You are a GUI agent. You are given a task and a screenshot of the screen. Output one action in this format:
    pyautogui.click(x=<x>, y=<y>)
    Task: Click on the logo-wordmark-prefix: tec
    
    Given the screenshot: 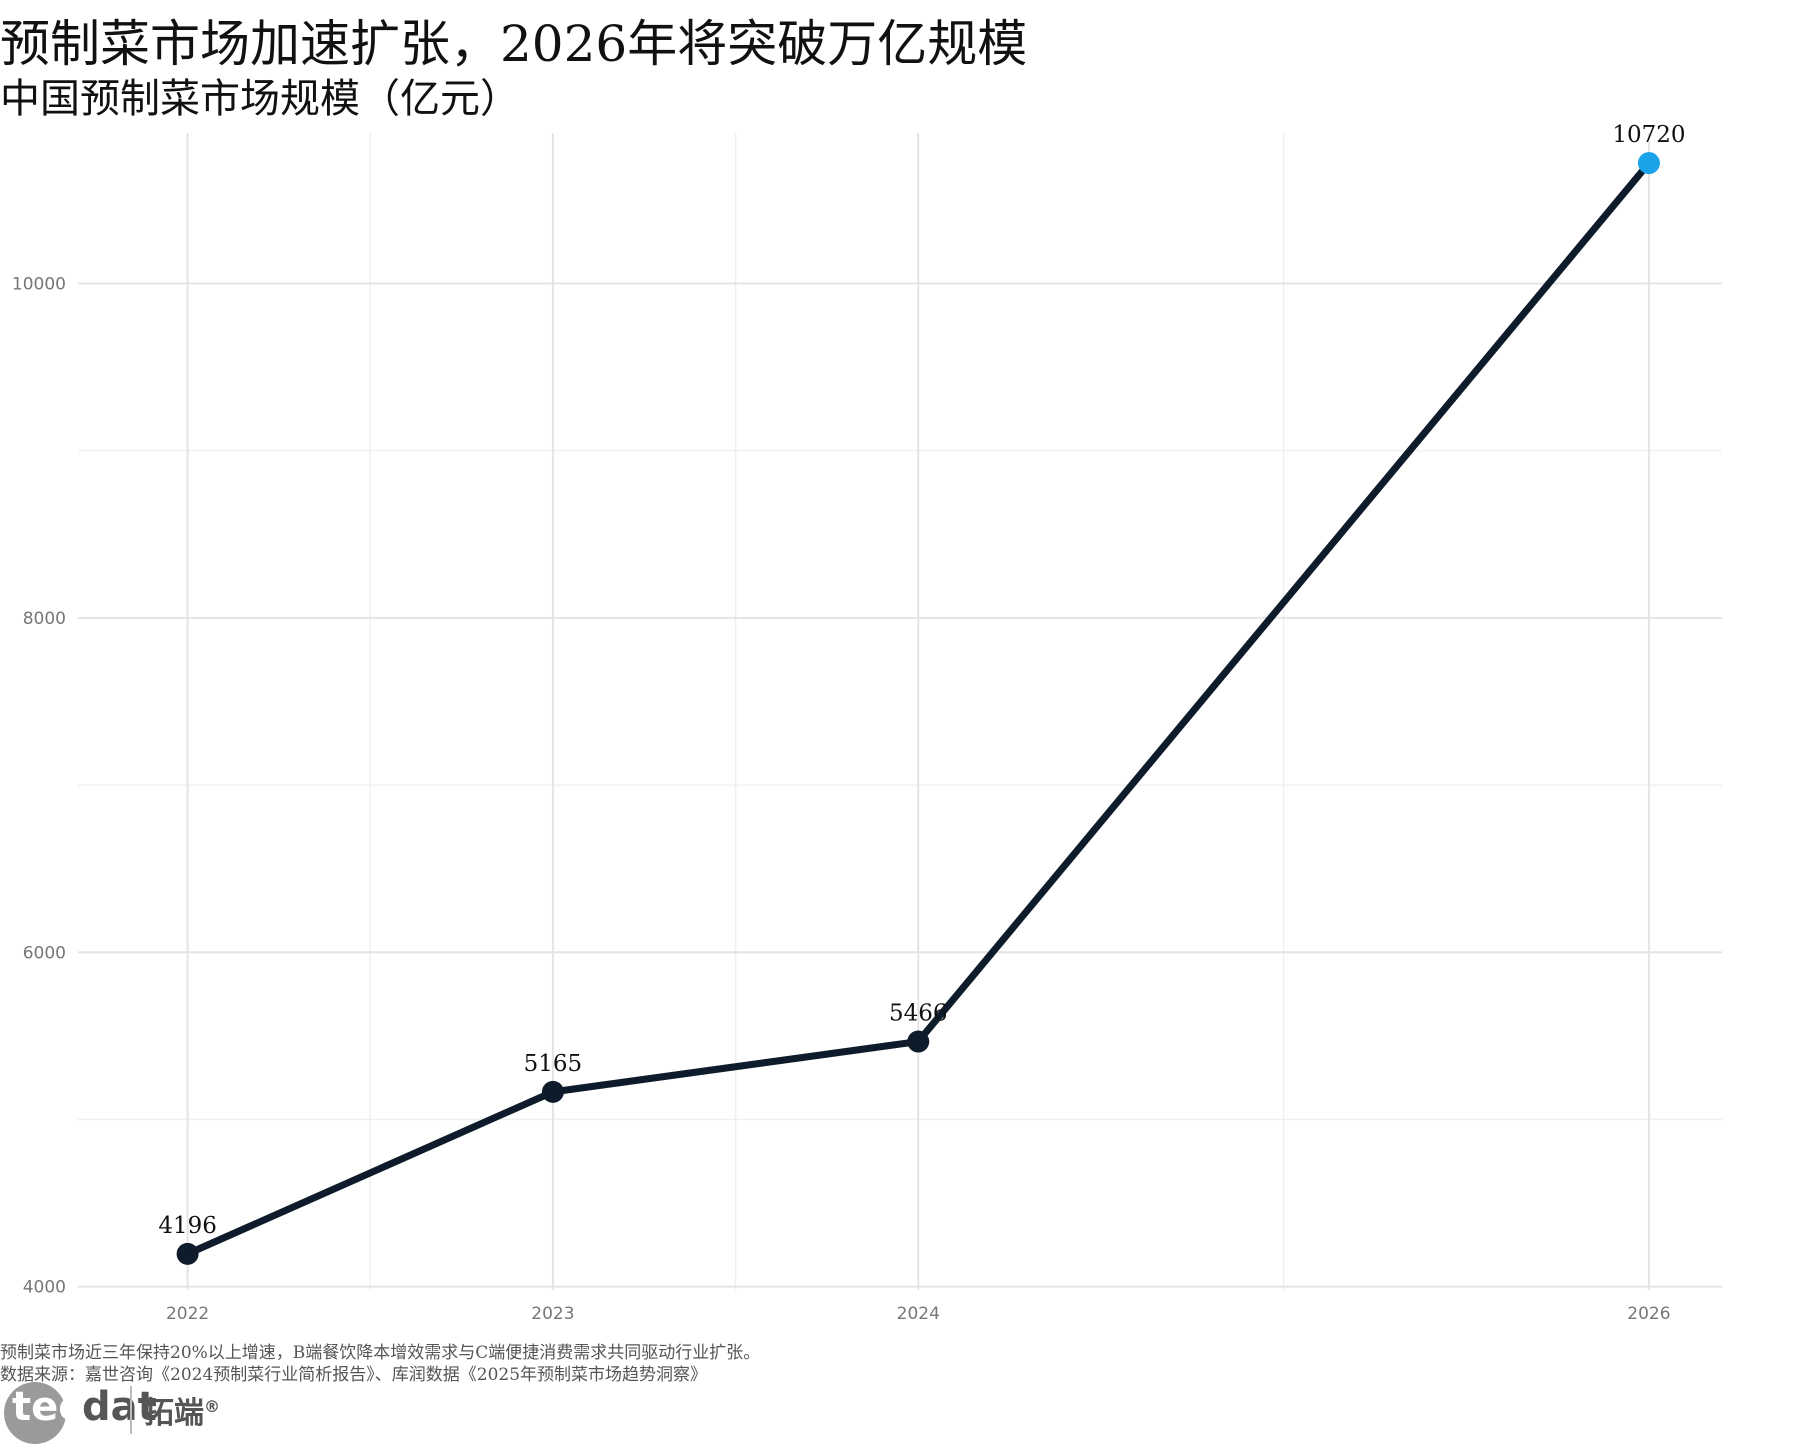 What is the action you would take?
    pyautogui.click(x=47, y=1407)
    